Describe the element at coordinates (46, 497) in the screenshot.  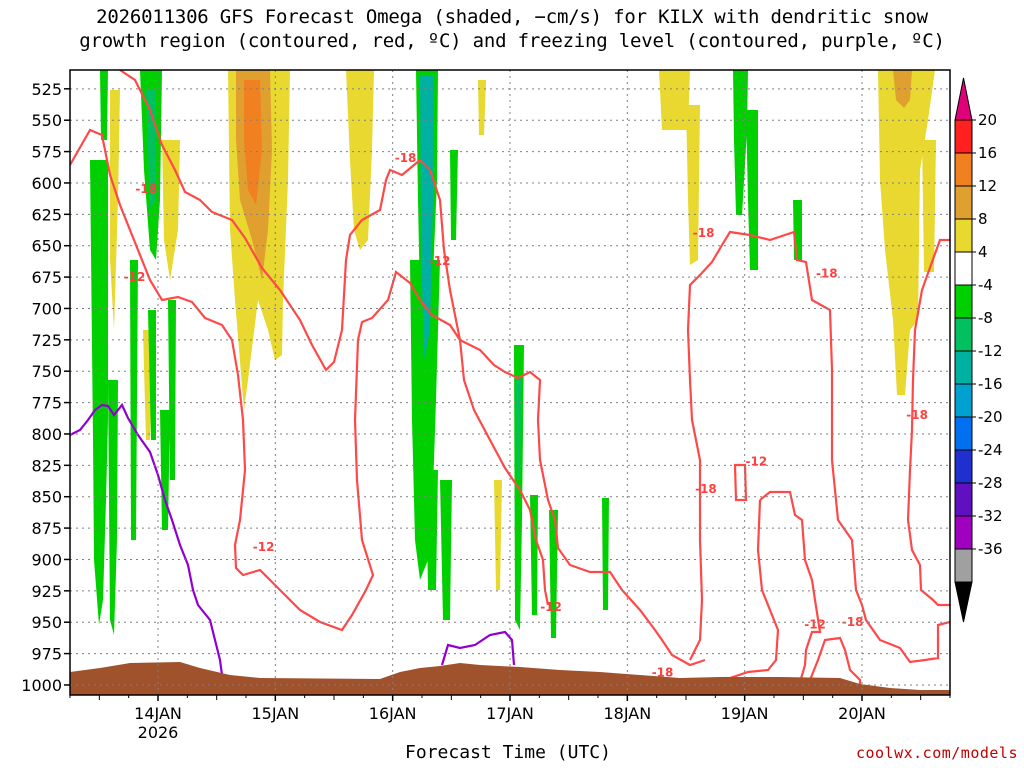
I see `y-tick-label: 850` at that location.